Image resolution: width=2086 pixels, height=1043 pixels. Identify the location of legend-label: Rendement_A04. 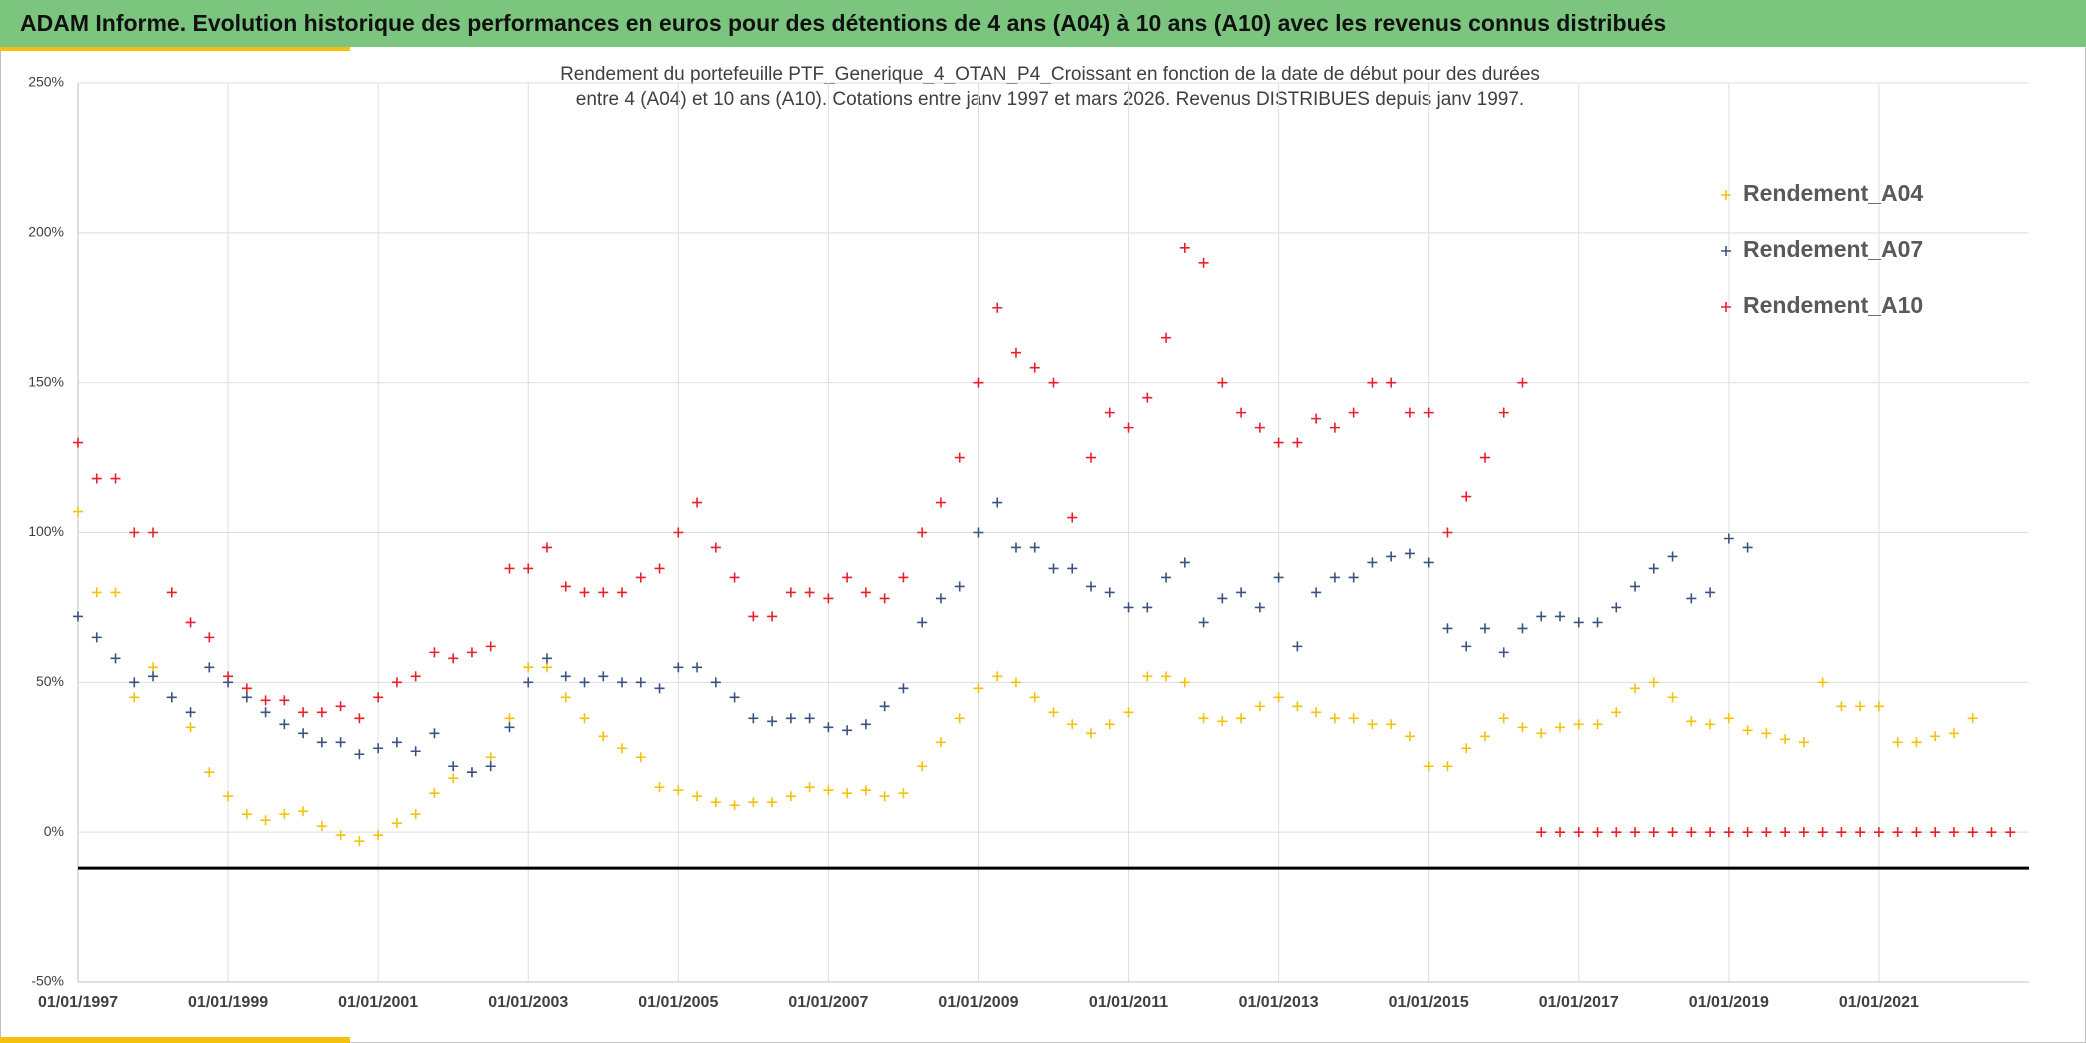
(1833, 193).